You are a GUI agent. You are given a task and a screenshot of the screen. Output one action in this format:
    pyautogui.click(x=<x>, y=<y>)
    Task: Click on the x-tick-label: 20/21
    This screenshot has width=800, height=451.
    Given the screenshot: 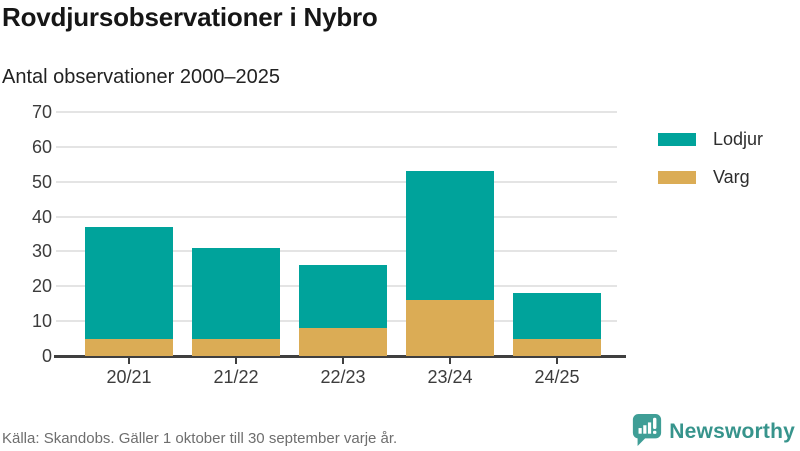 What is the action you would take?
    pyautogui.click(x=129, y=377)
    